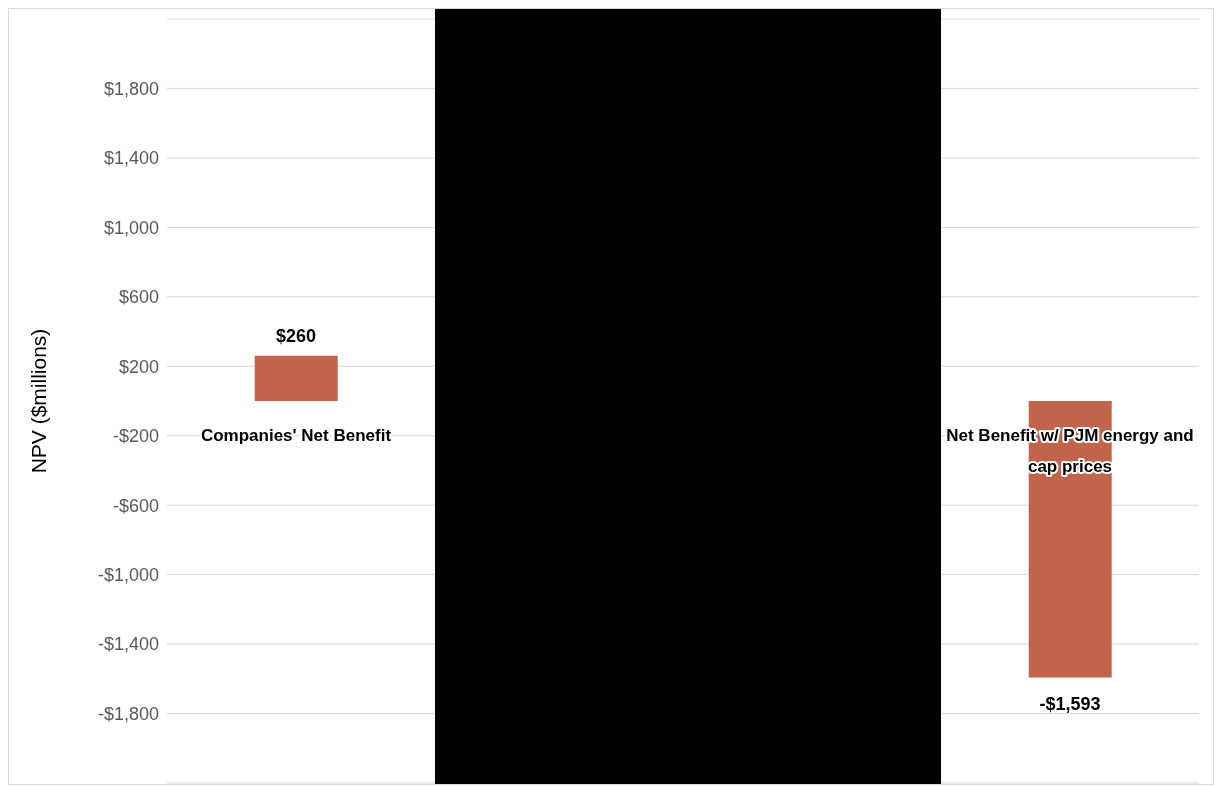 The image size is (1220, 787). I want to click on y-tick-label: $1,400, so click(131, 158).